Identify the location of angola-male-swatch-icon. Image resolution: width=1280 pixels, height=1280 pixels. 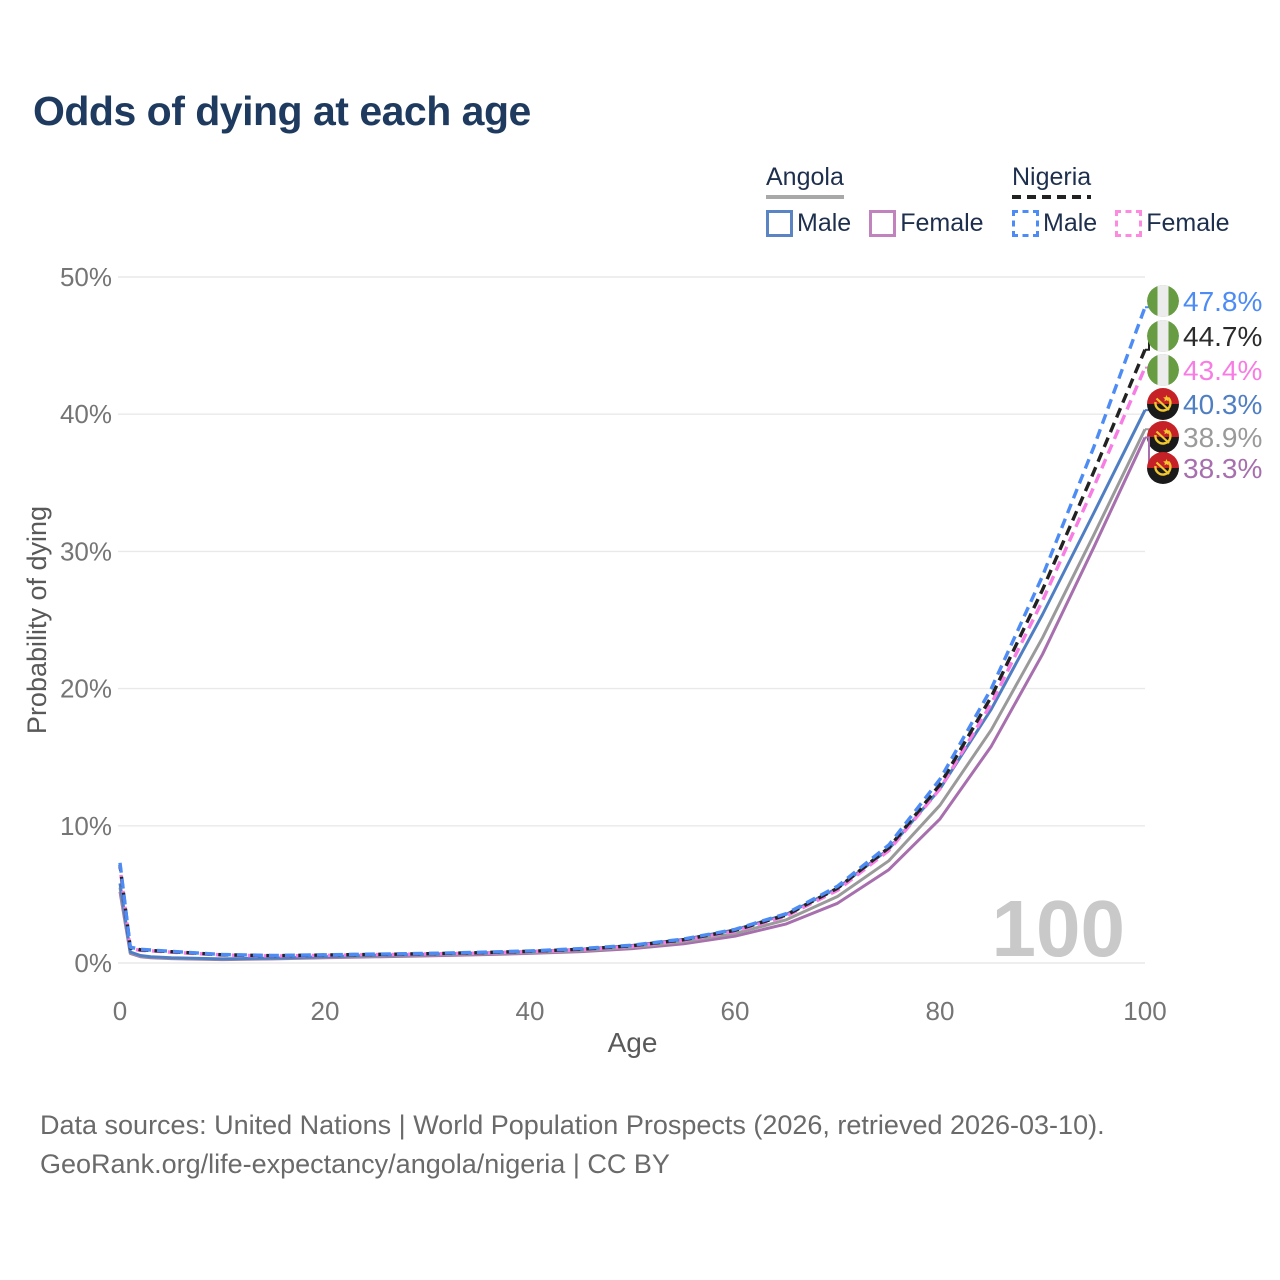
(779, 223).